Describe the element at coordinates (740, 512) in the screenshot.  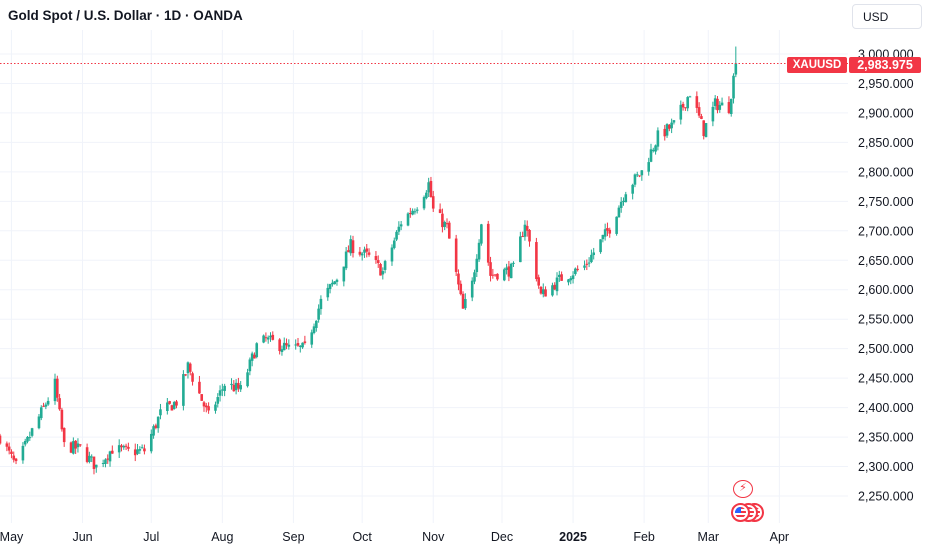
I see `us-flag-icon` at that location.